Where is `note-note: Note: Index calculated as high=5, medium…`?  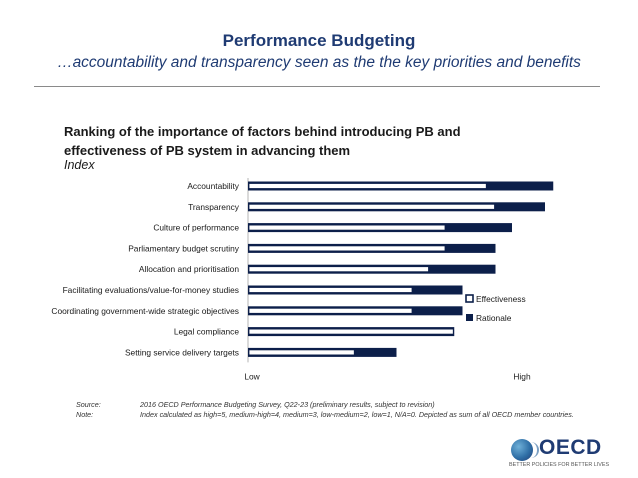
note-note: Note: Index calculated as high=5, medium… is located at coordinates (325, 415).